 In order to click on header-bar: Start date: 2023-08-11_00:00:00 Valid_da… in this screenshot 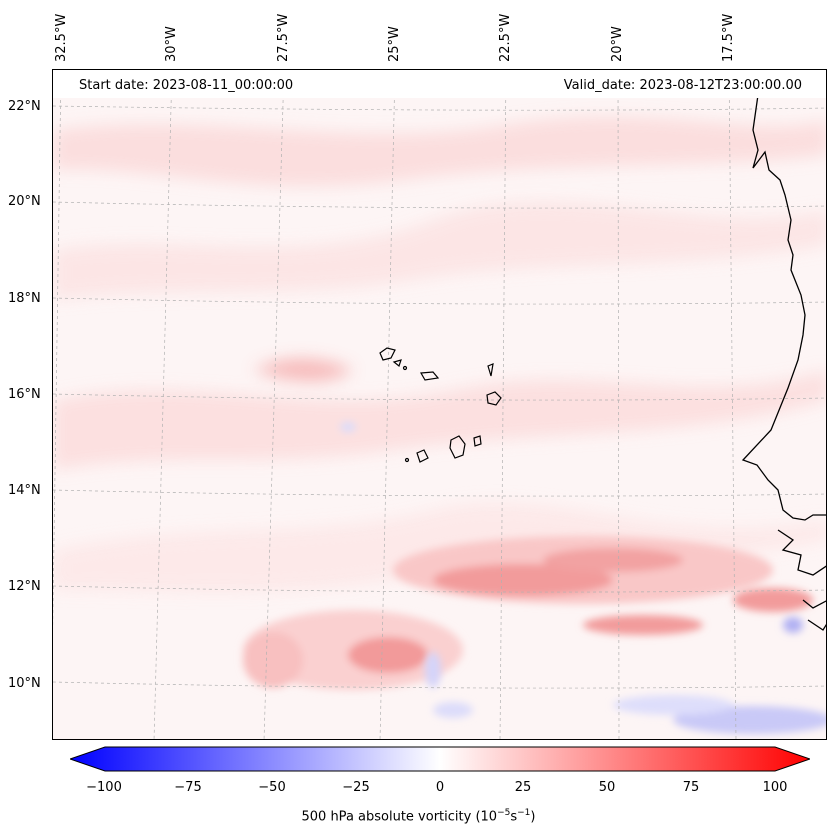, I will do `click(439, 84)`.